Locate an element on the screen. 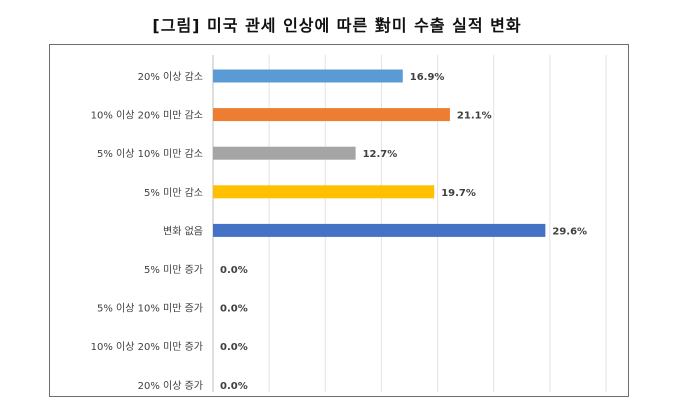  category-label: 5% 이상 10% 미만 증가 is located at coordinates (150, 309).